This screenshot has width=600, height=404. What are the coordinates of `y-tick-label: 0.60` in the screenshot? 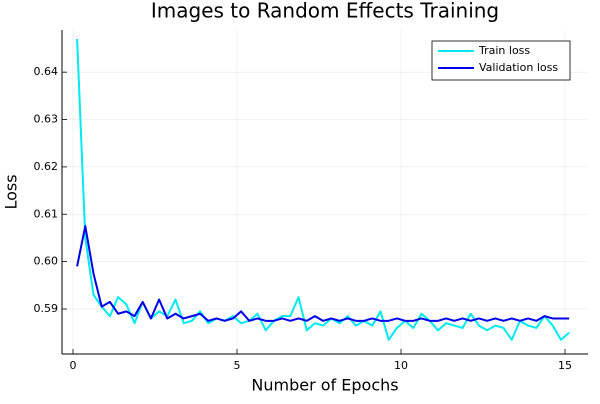 It's located at (46, 261).